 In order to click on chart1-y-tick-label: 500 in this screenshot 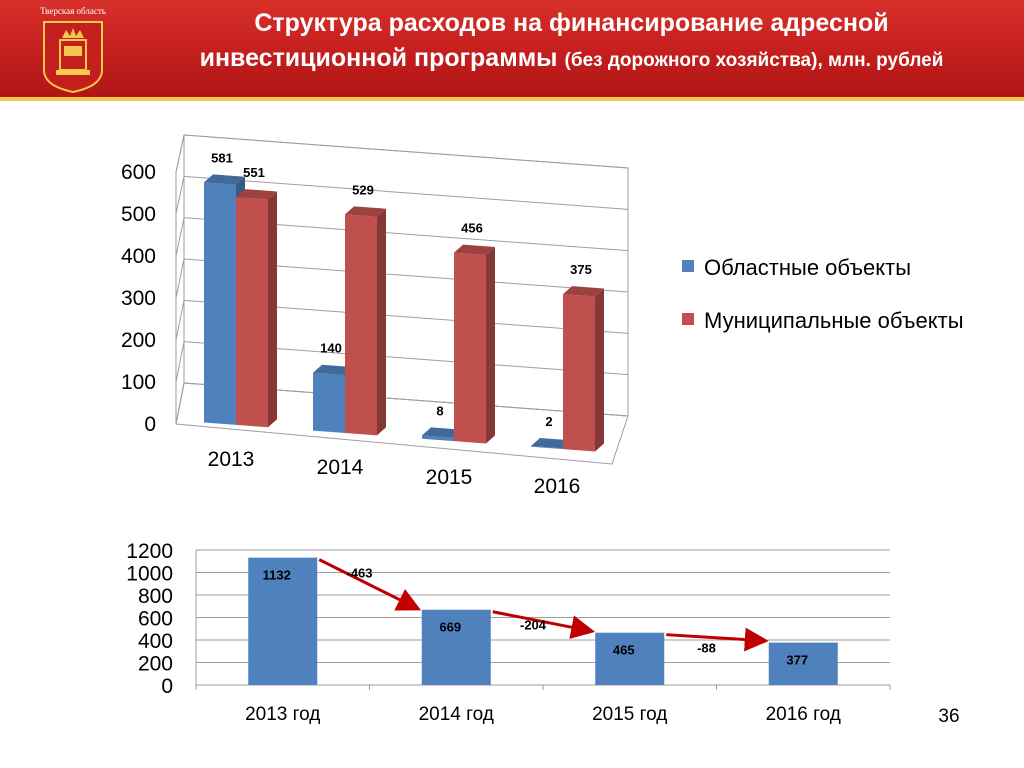, I will do `click(138, 214)`.